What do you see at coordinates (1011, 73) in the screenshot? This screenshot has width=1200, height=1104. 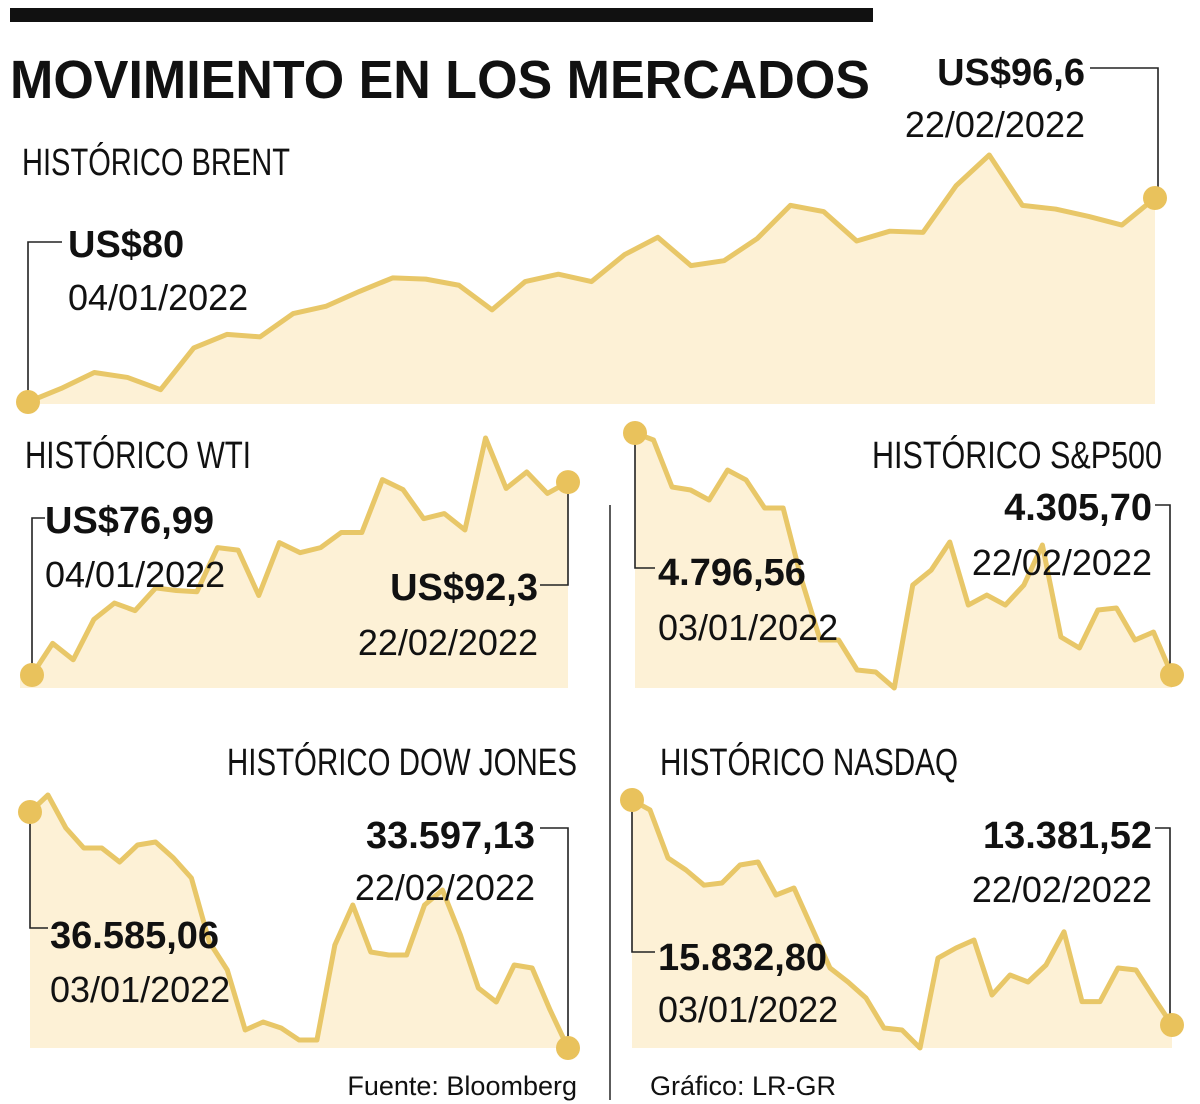 I see `value-label: US$96,6` at bounding box center [1011, 73].